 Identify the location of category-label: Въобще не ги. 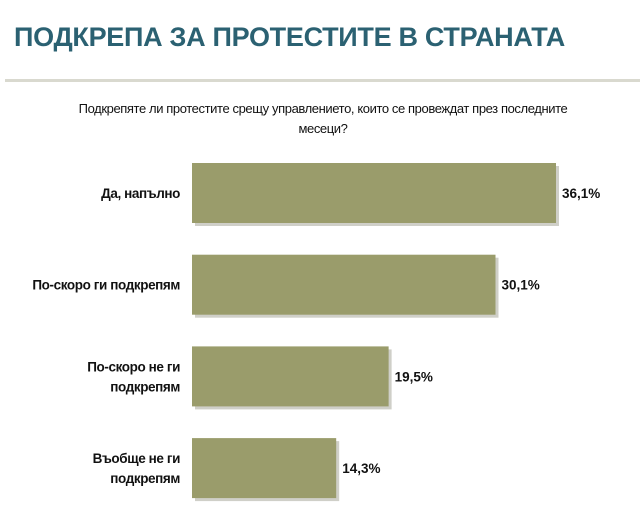
(136, 458).